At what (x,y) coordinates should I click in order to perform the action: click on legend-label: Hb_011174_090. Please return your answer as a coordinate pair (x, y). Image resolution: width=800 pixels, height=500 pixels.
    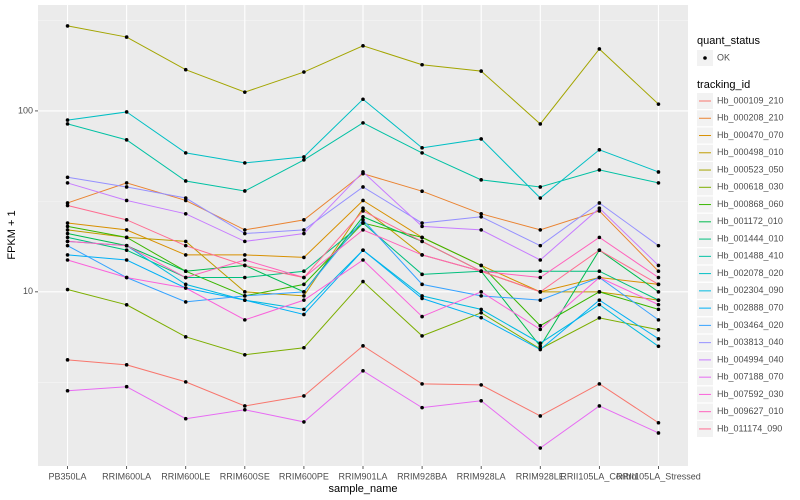
    Looking at the image, I should click on (749, 428).